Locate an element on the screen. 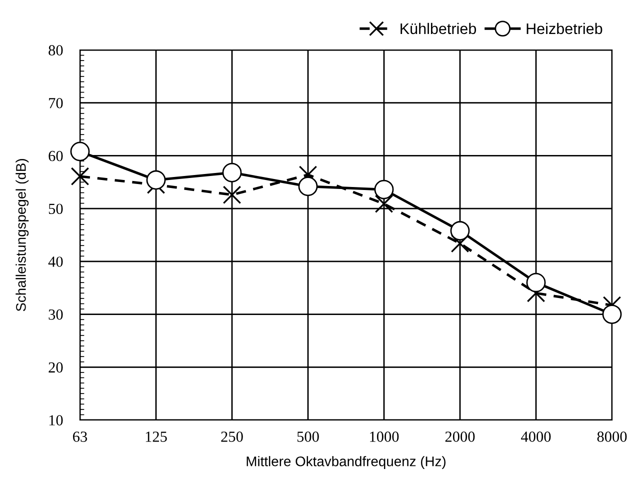 Image resolution: width=637 pixels, height=480 pixels. y-tick-label: 60 is located at coordinates (55, 156).